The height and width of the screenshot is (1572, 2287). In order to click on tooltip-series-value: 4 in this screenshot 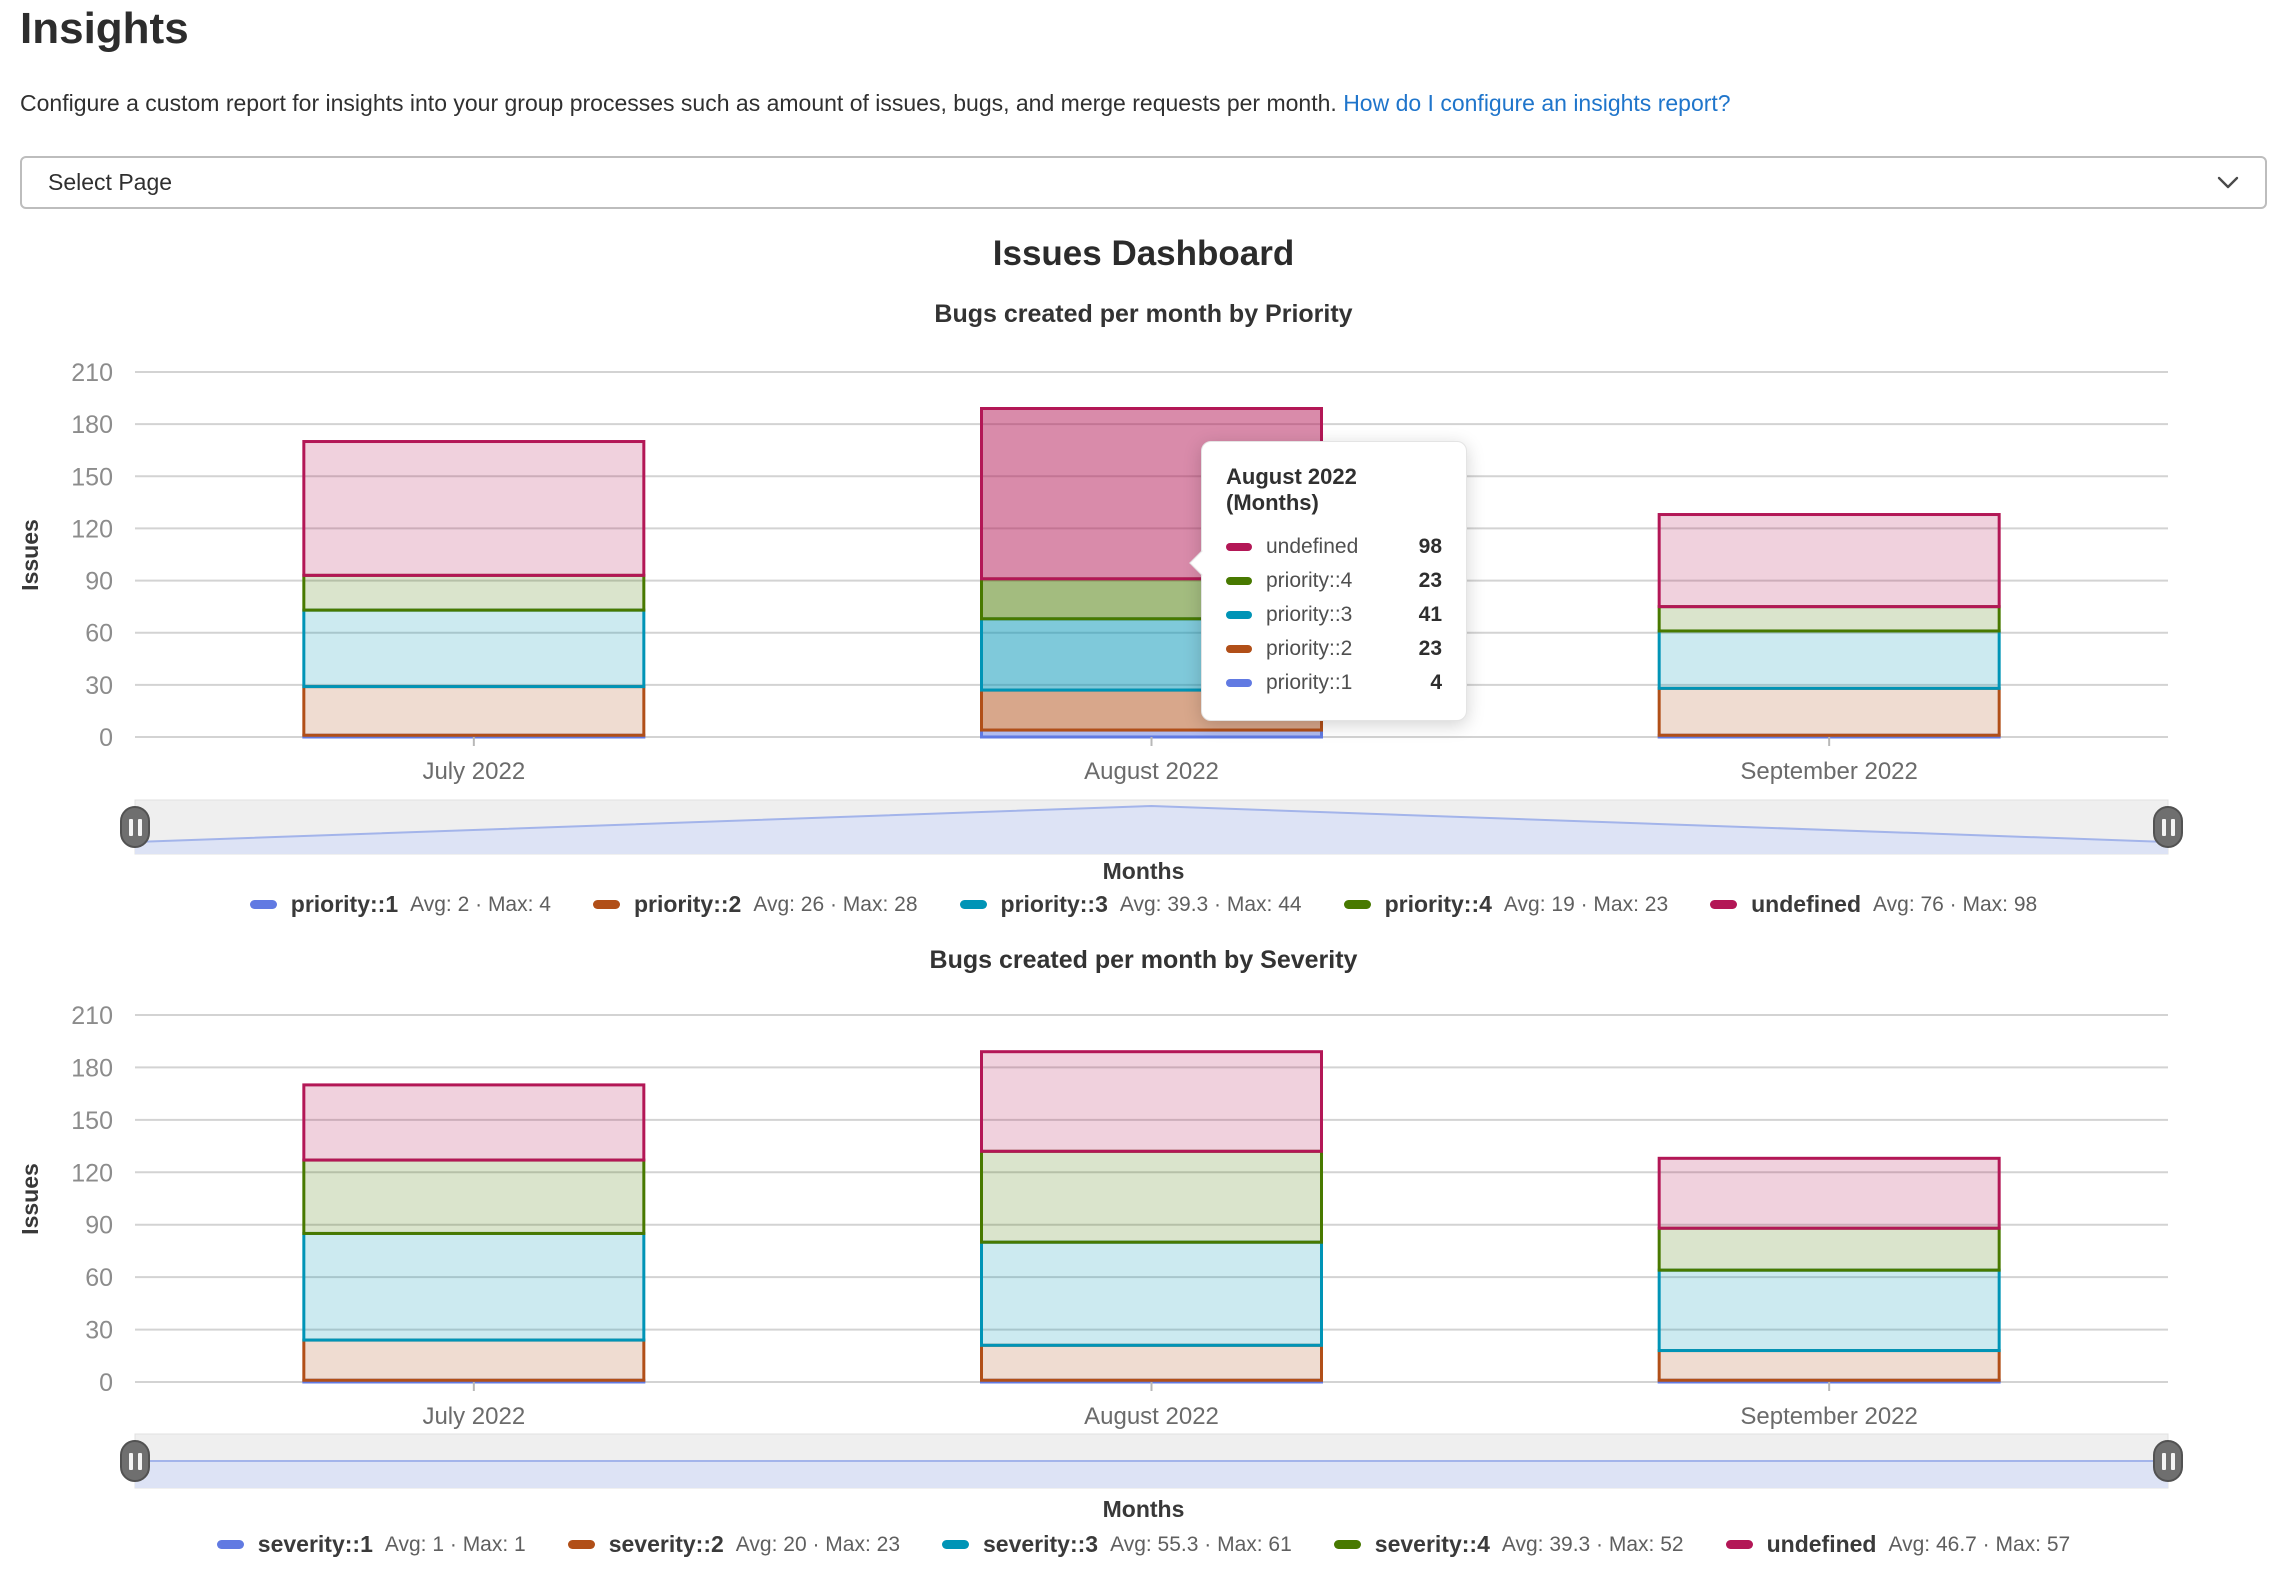, I will do `click(1436, 682)`.